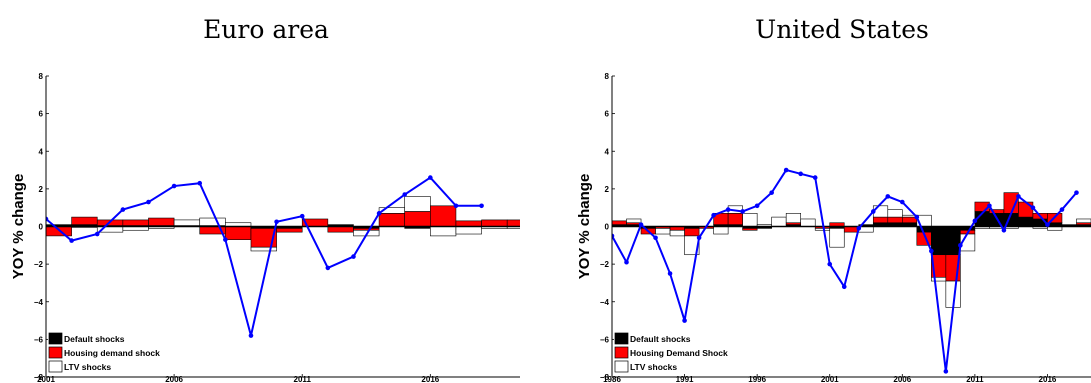  What do you see at coordinates (808, 222) in the screenshot?
I see `bar-ltv-shocks-1999` at bounding box center [808, 222].